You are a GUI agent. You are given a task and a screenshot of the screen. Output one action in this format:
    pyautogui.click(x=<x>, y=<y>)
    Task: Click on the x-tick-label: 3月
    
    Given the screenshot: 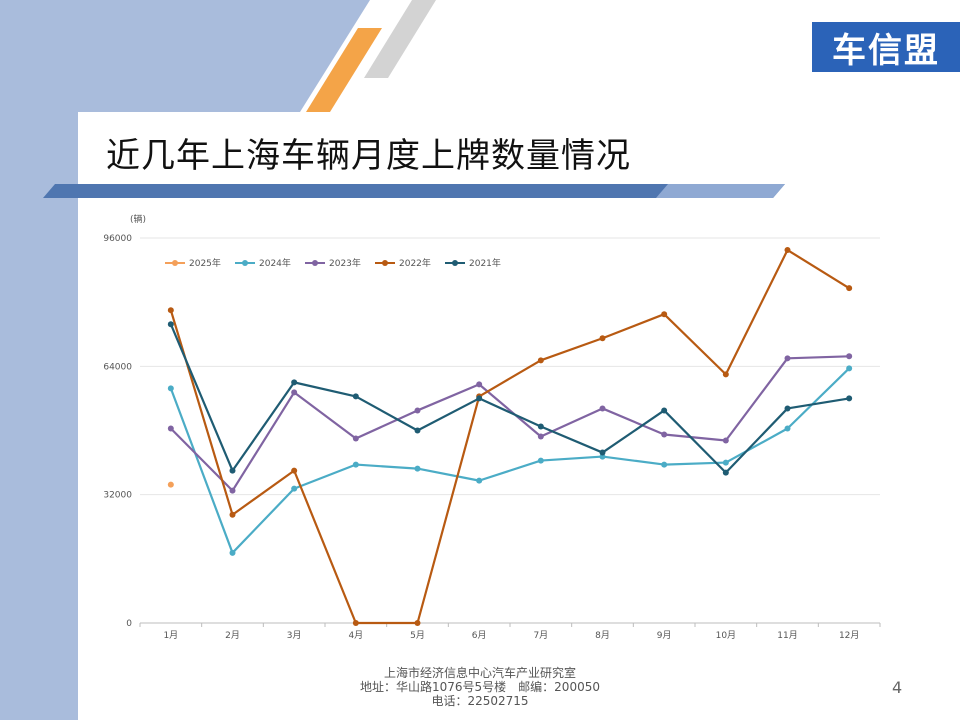 What is the action you would take?
    pyautogui.click(x=294, y=635)
    